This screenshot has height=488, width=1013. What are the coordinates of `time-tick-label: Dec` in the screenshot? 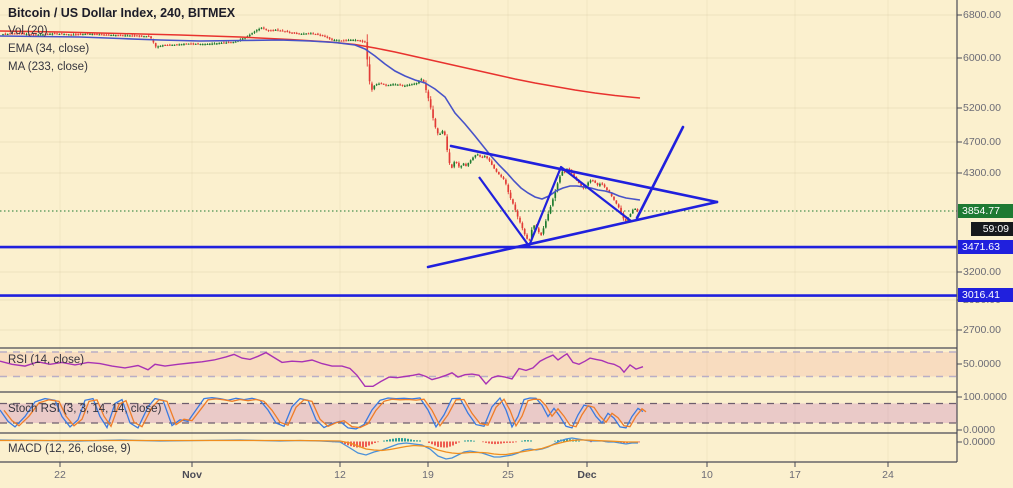 It's located at (587, 475).